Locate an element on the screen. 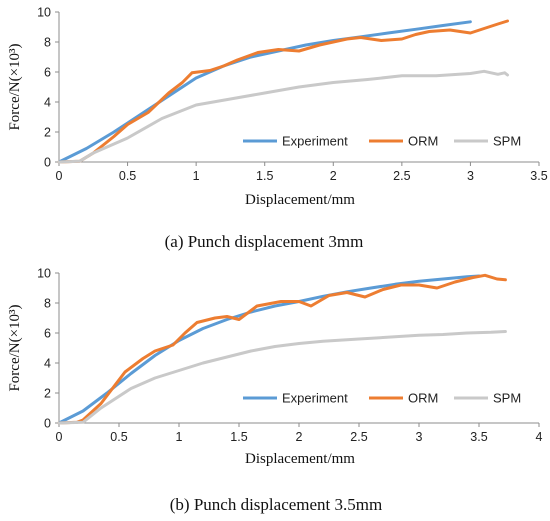 Image resolution: width=550 pixels, height=521 pixels. chart-b-series-spm is located at coordinates (282, 377).